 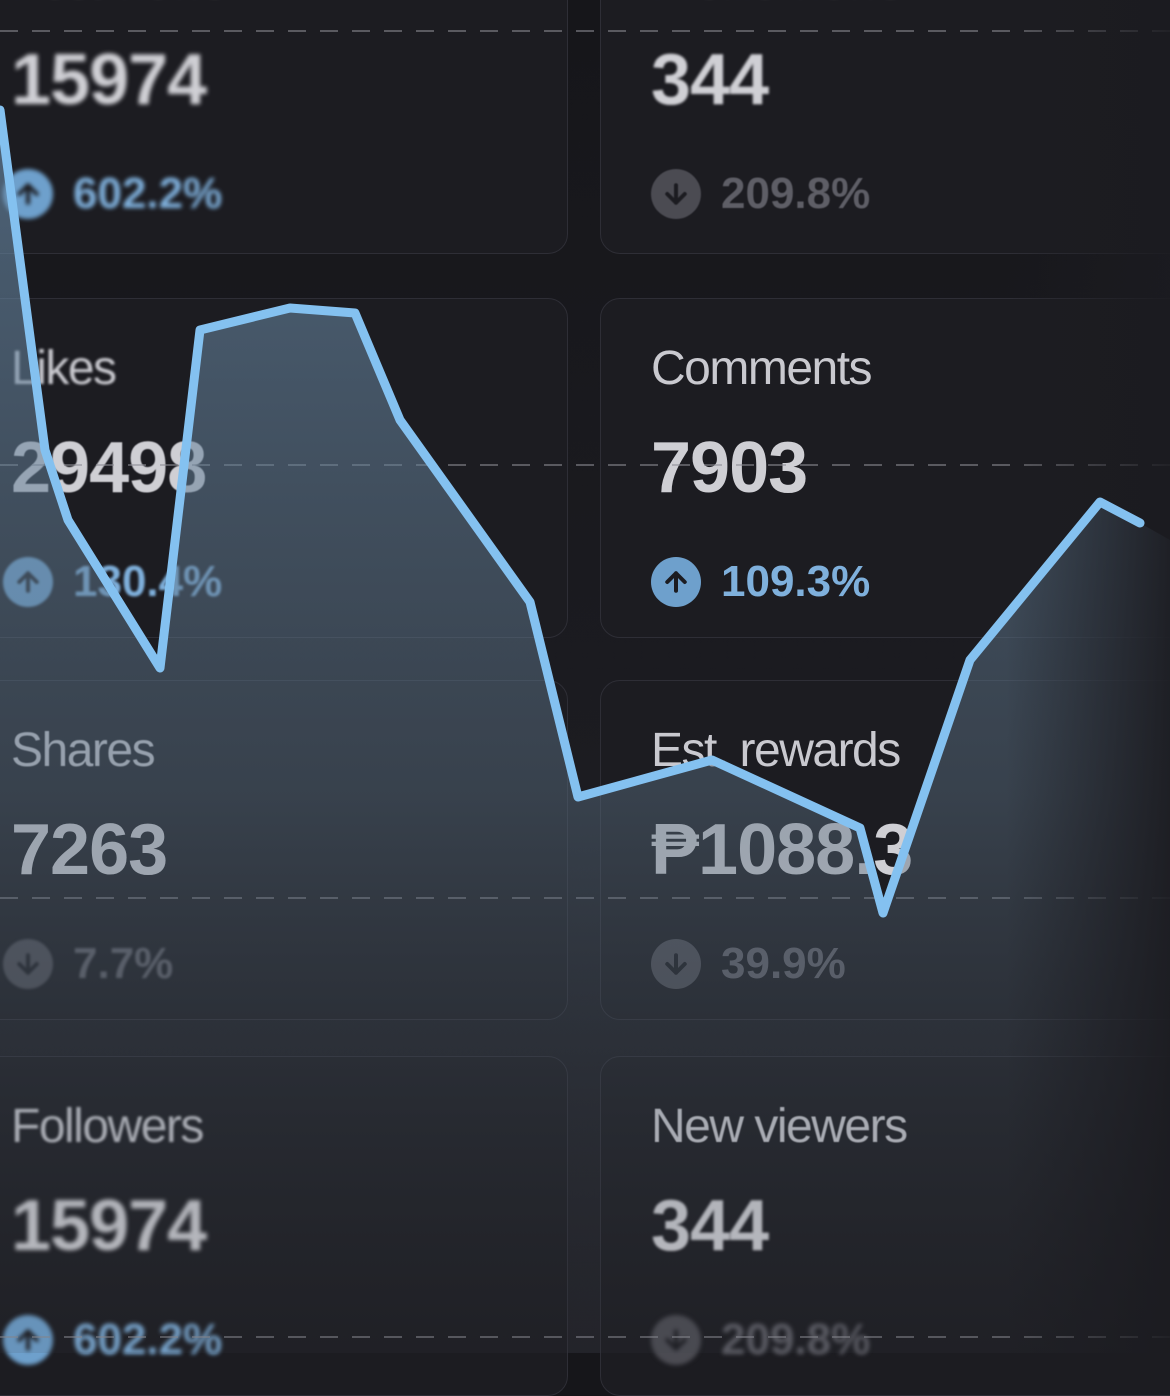 I want to click on metric-label: Likes, so click(x=64, y=368).